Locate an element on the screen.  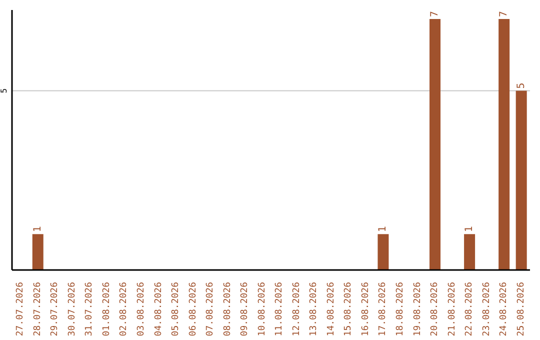
x-tick-label: 16.08.2026 is located at coordinates (365, 309).